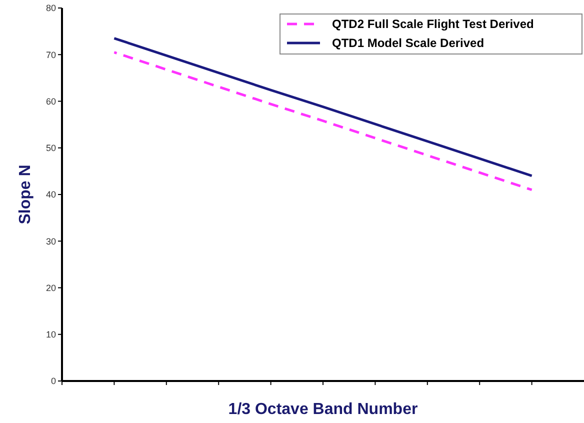 This screenshot has width=584, height=423. Describe the element at coordinates (51, 8) in the screenshot. I see `y-tick-label: 80` at that location.